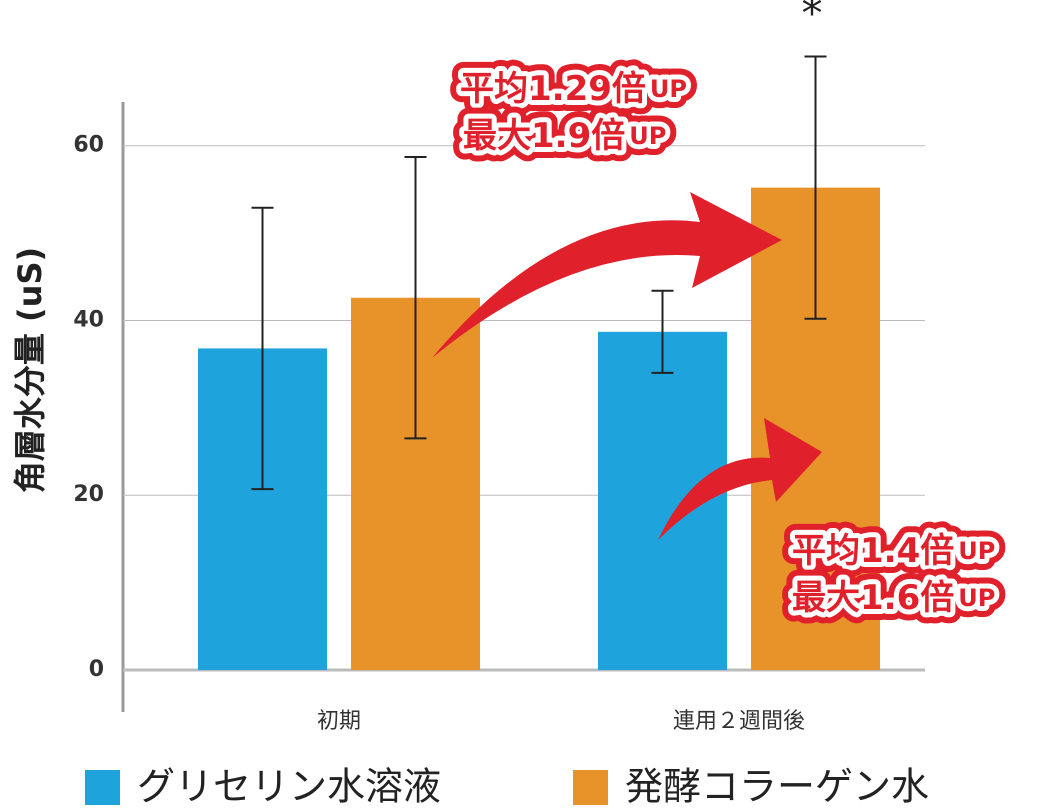  What do you see at coordinates (339, 721) in the screenshot?
I see `x-tick-label: 初期` at bounding box center [339, 721].